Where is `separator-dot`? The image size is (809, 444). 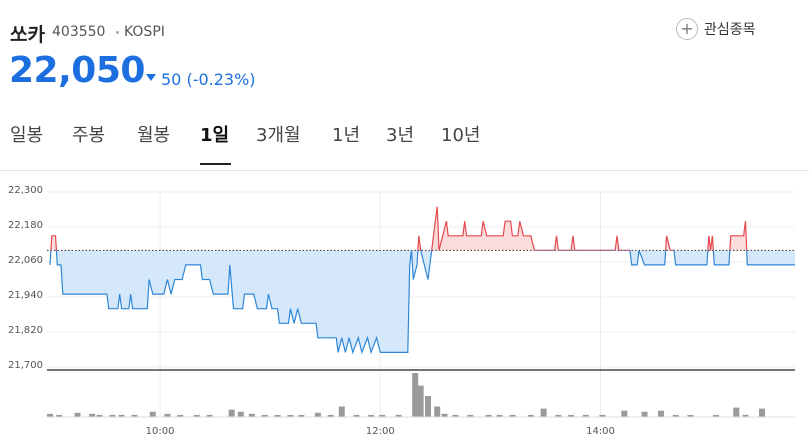
separator-dot is located at coordinates (117, 32).